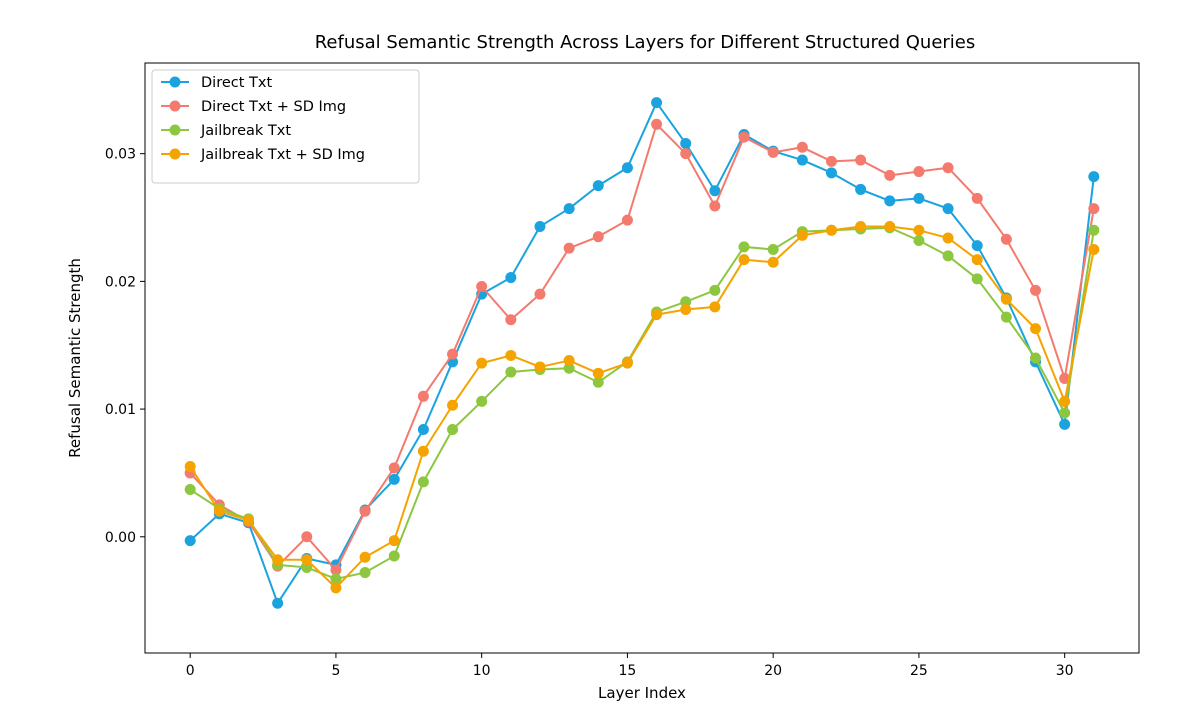 The height and width of the screenshot is (717, 1191). Describe the element at coordinates (642, 693) in the screenshot. I see `x-axis-label: Layer Index` at that location.